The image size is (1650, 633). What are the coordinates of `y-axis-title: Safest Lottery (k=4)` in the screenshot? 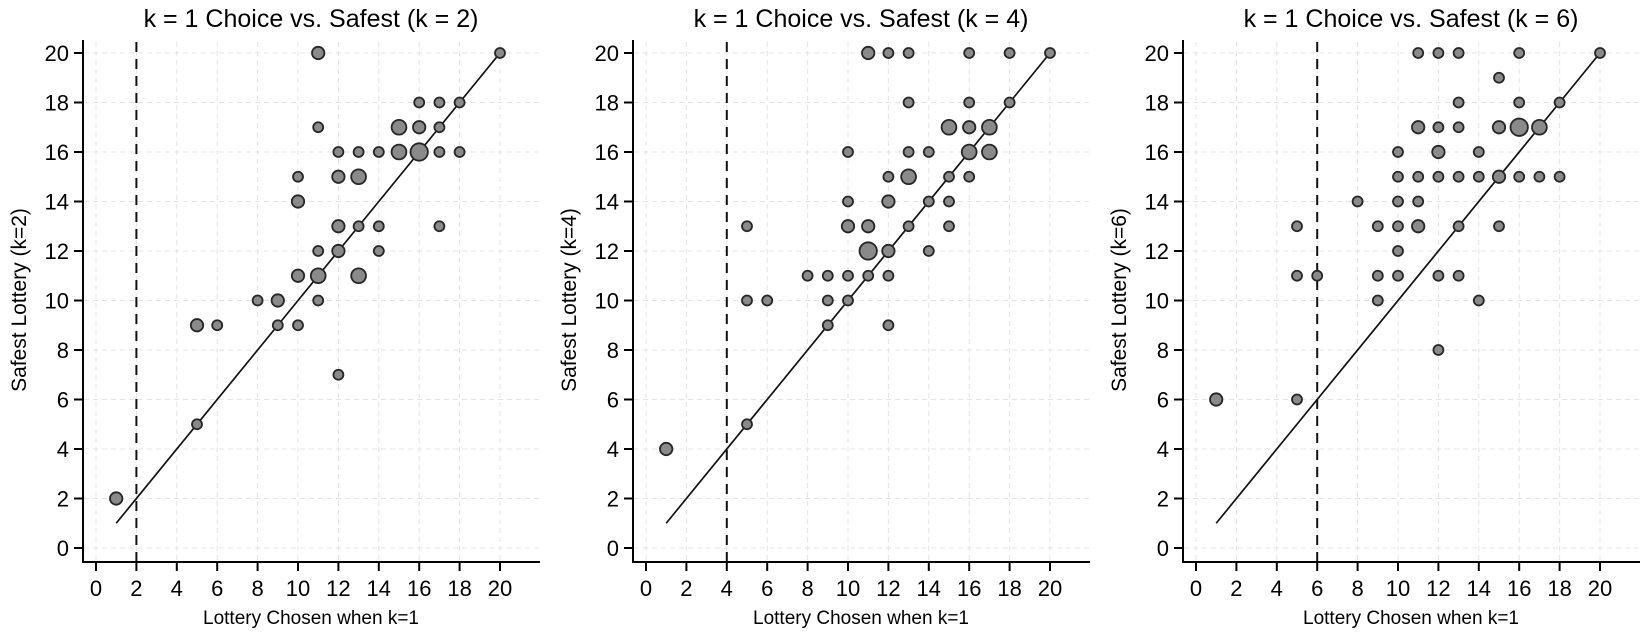 It's located at (569, 300).